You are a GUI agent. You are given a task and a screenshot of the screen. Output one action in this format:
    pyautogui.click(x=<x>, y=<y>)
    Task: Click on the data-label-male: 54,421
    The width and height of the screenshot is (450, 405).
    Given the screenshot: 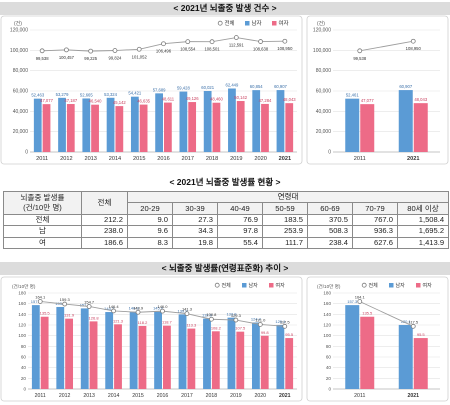 What is the action you would take?
    pyautogui.click(x=134, y=93)
    